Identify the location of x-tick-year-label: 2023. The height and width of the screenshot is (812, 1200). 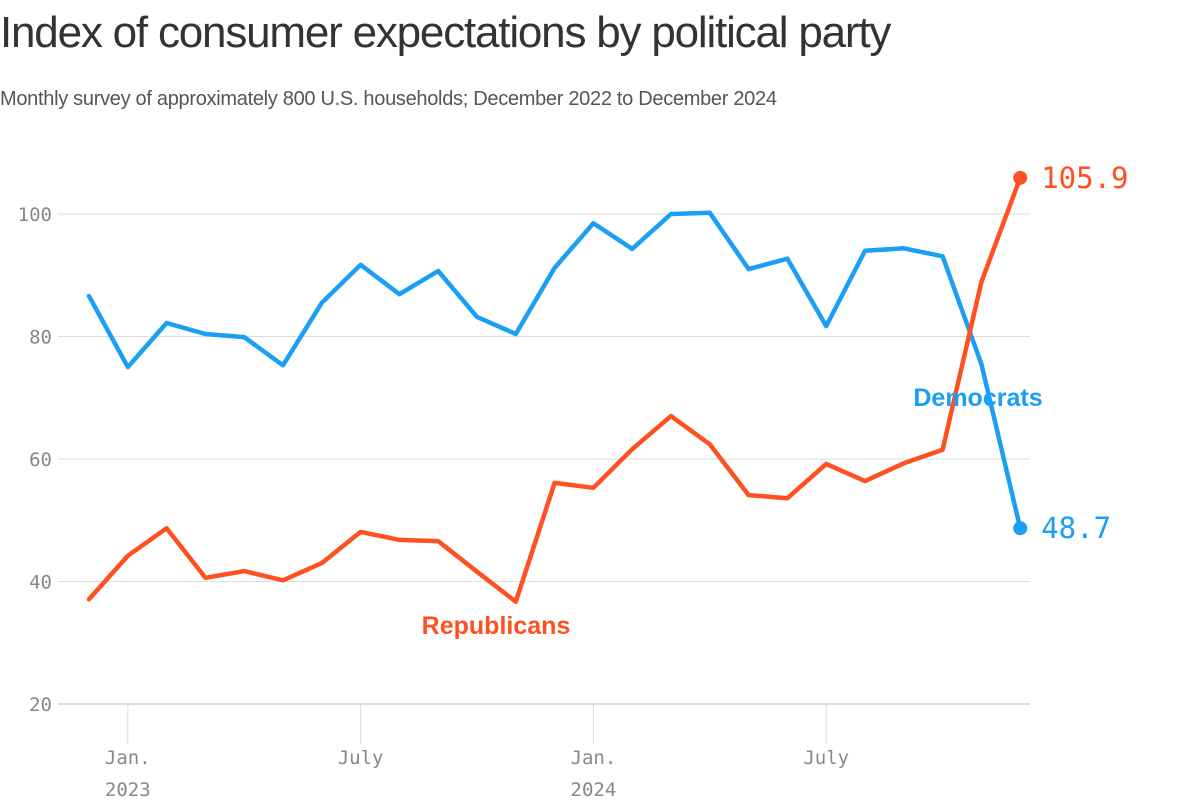
(128, 790).